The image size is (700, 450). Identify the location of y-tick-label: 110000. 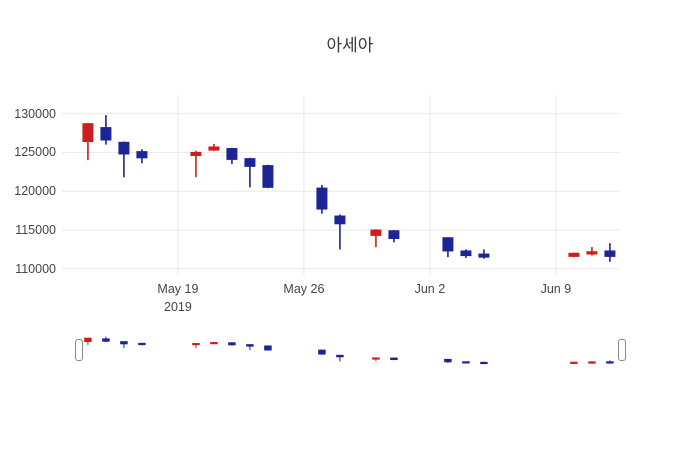
(35, 268).